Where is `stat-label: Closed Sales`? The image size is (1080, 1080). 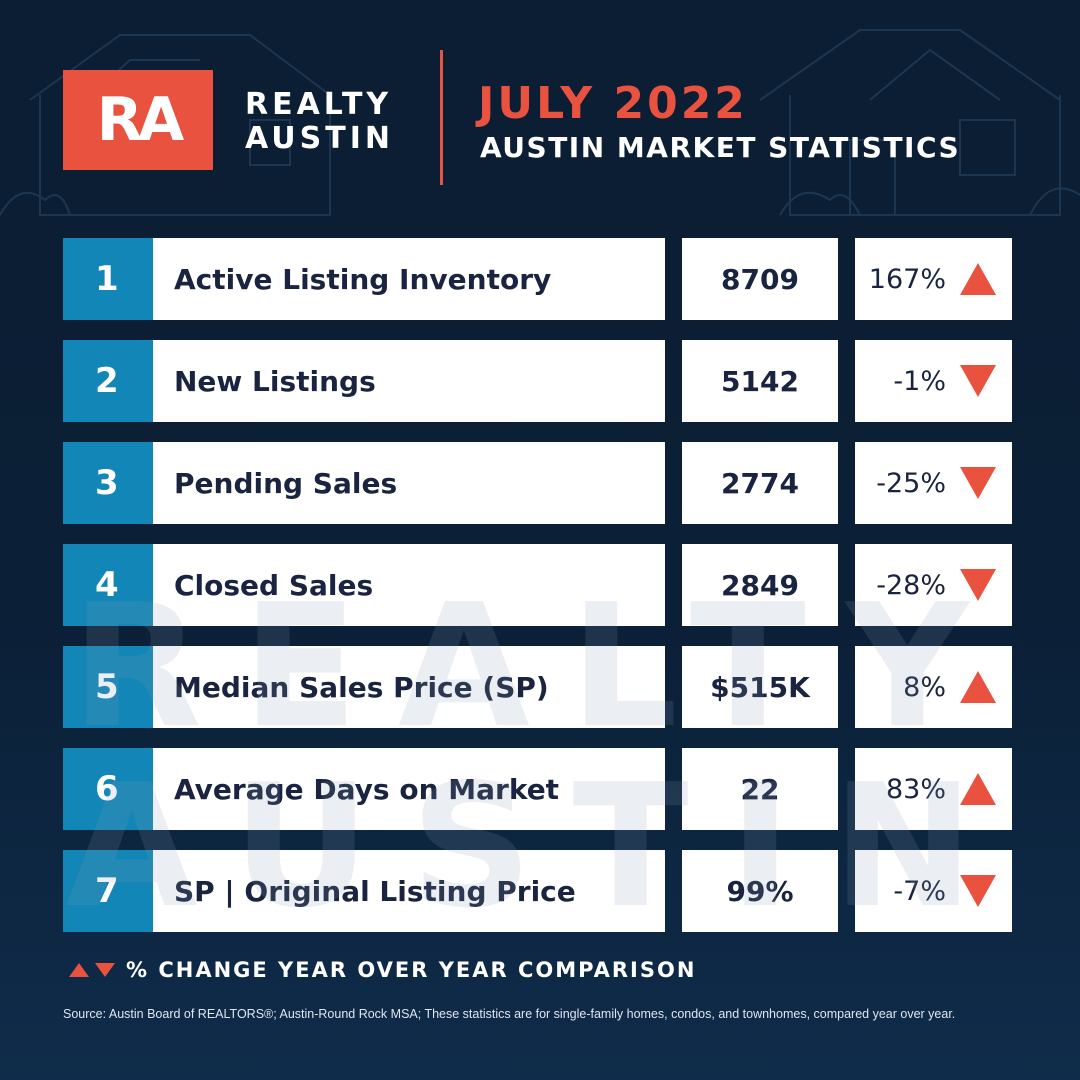
stat-label: Closed Sales is located at coordinates (274, 585).